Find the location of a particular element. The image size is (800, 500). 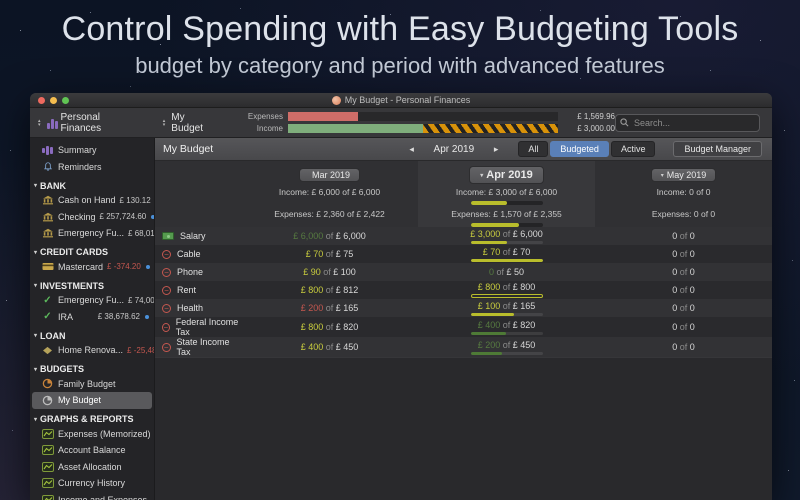

sidebar-item-summary: Summary is located at coordinates (92, 150).